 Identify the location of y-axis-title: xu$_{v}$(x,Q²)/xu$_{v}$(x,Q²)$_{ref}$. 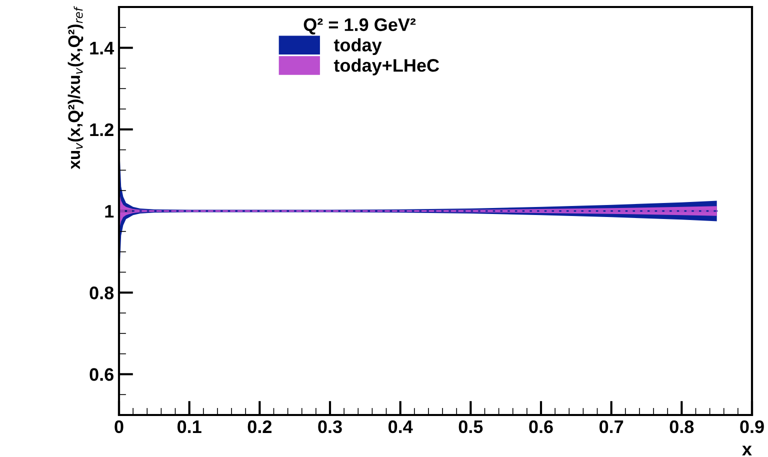
(76, 88).